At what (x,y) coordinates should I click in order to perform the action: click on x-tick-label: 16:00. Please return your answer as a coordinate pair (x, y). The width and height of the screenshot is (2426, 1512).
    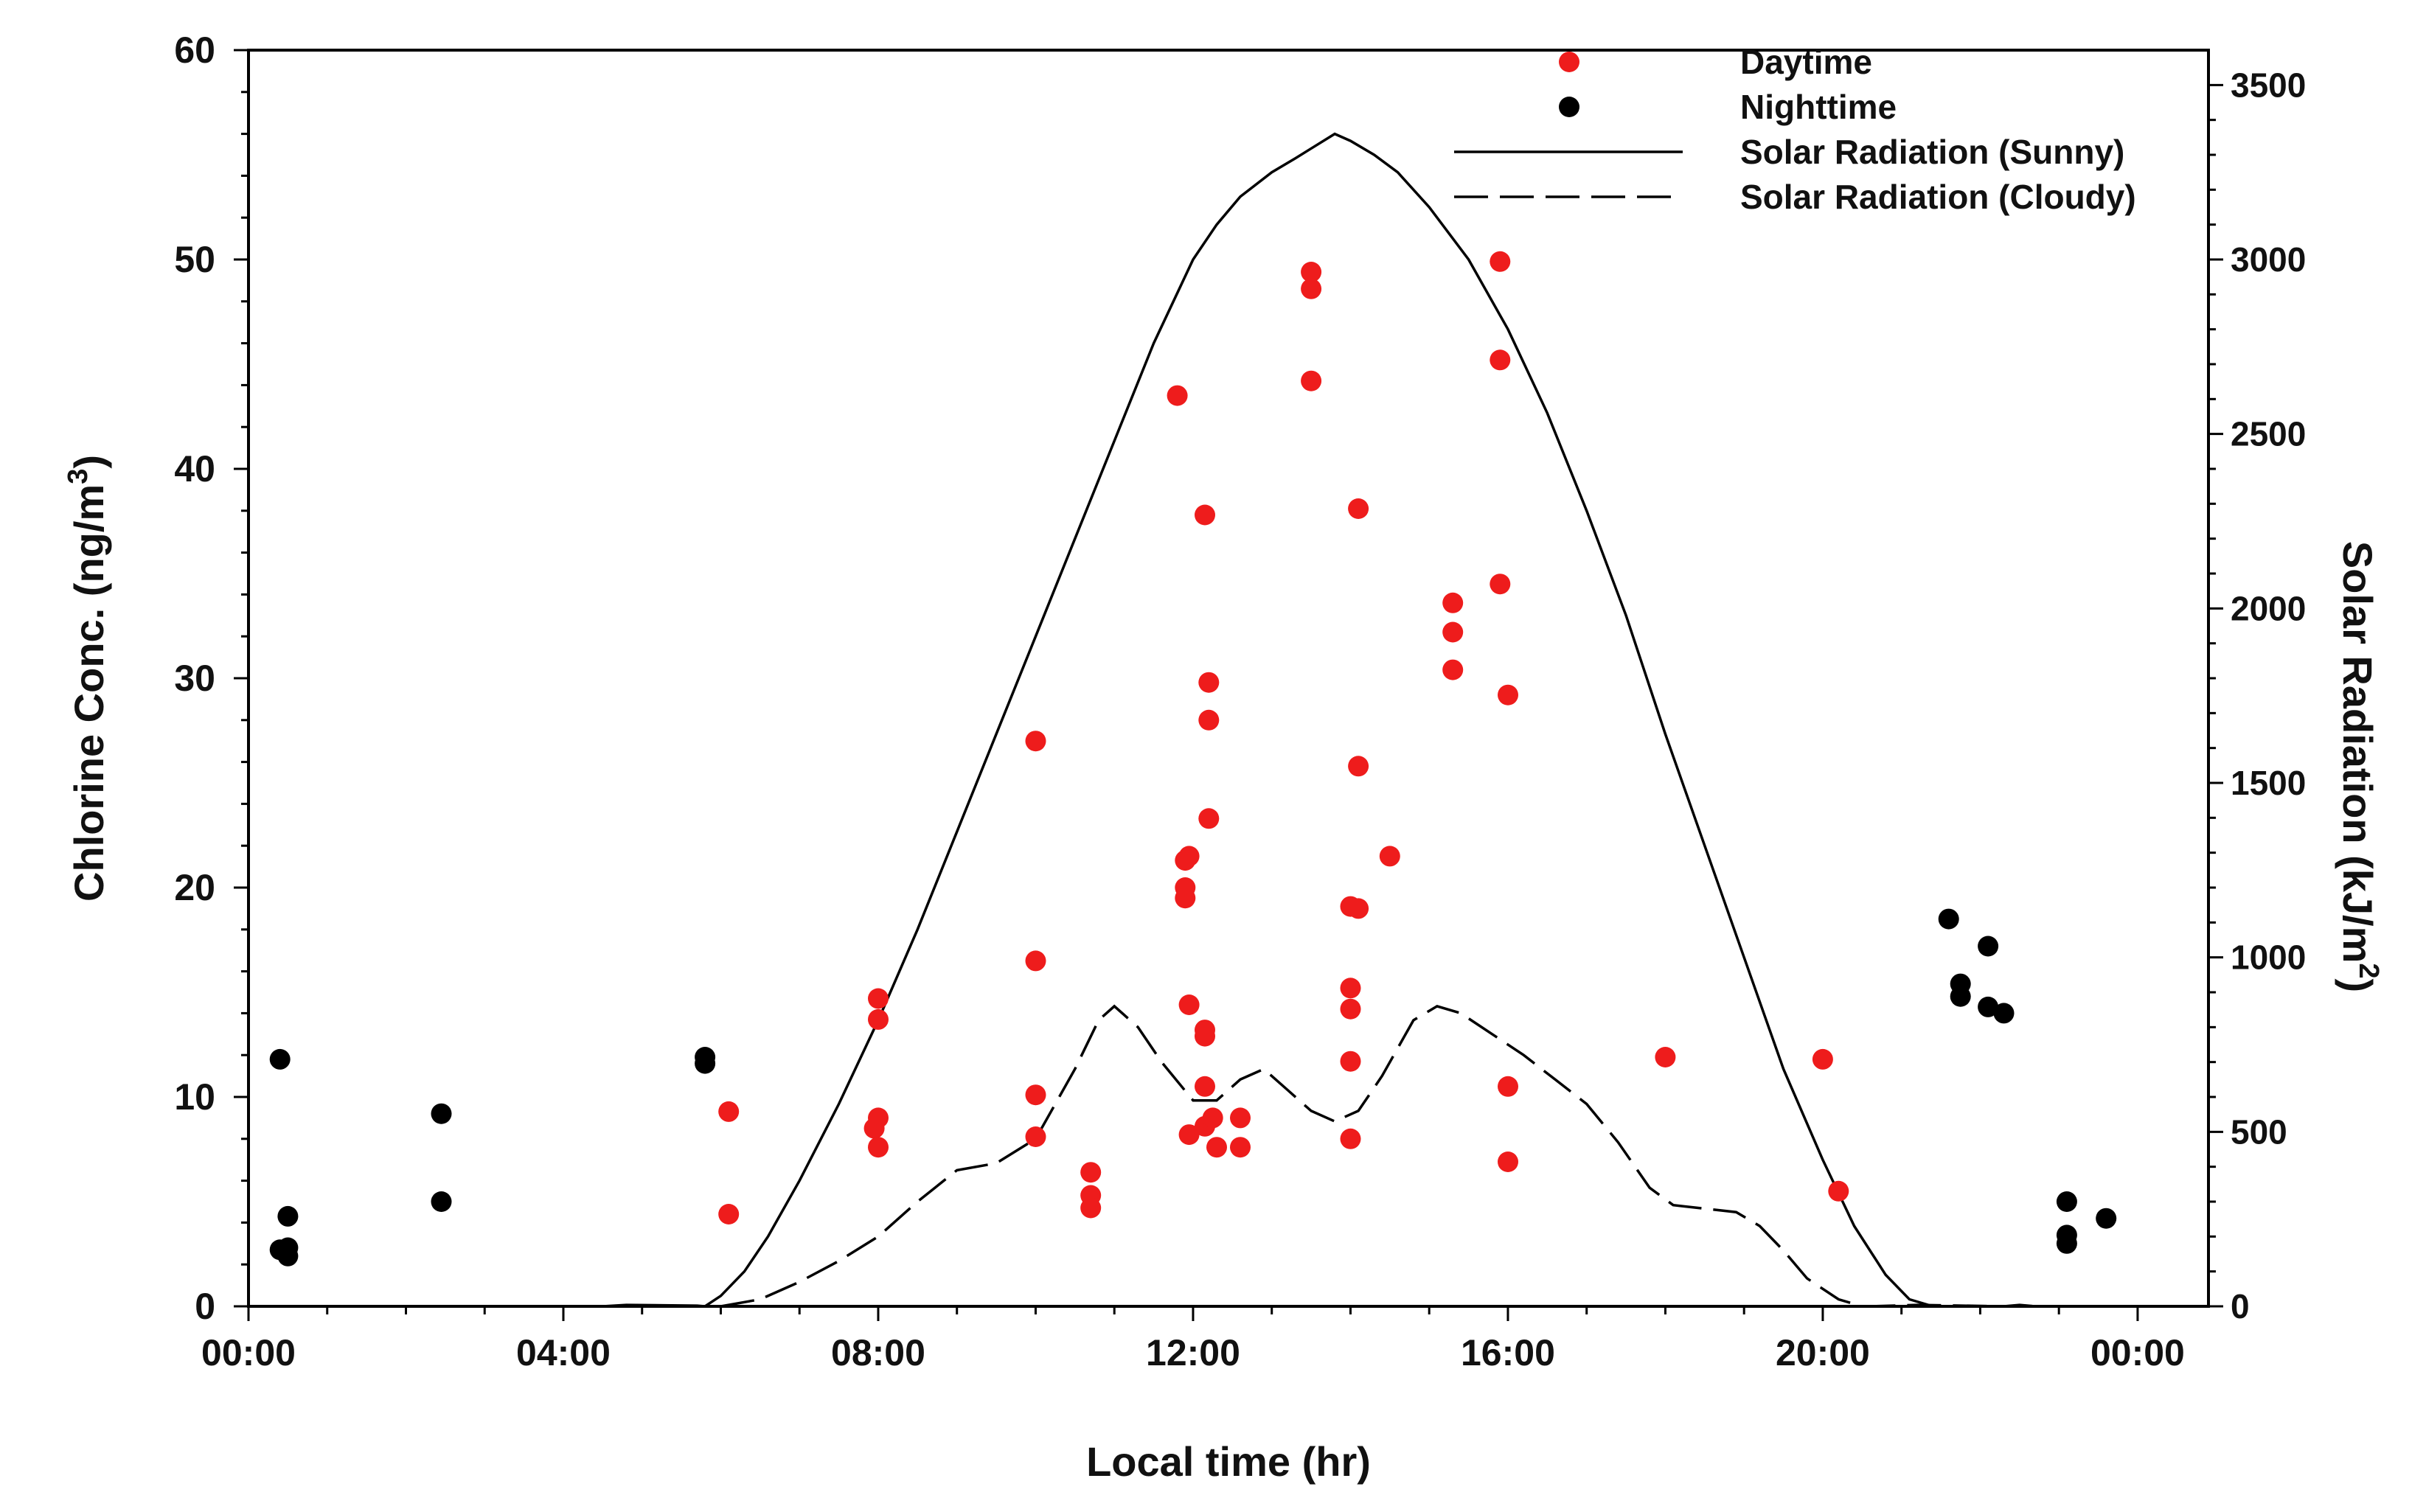
    Looking at the image, I should click on (1508, 1352).